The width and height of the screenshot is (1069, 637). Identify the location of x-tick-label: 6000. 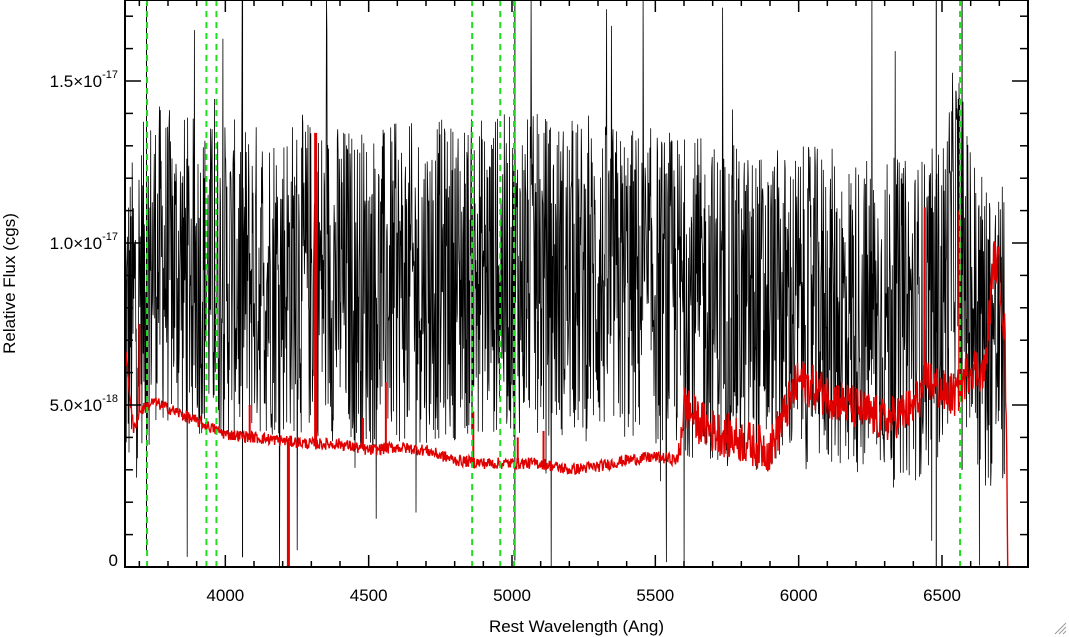
(799, 595).